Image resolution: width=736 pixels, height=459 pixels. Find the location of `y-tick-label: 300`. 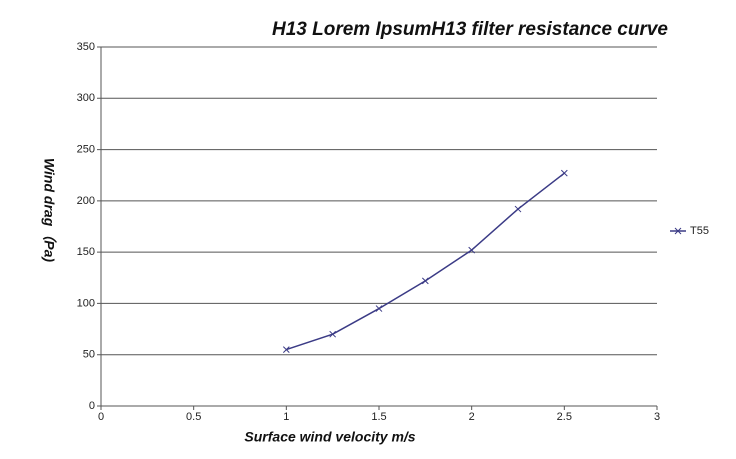

y-tick-label: 300 is located at coordinates (86, 98).